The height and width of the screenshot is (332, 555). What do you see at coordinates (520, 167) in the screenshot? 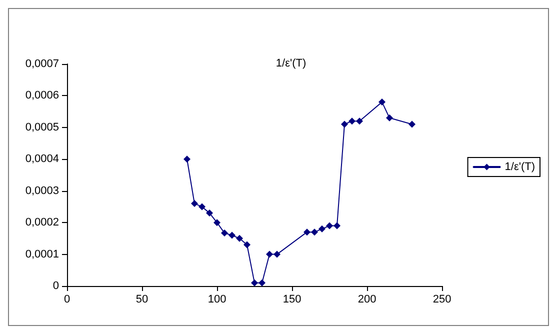
I see `legend-label: 1/ε'(T)` at bounding box center [520, 167].